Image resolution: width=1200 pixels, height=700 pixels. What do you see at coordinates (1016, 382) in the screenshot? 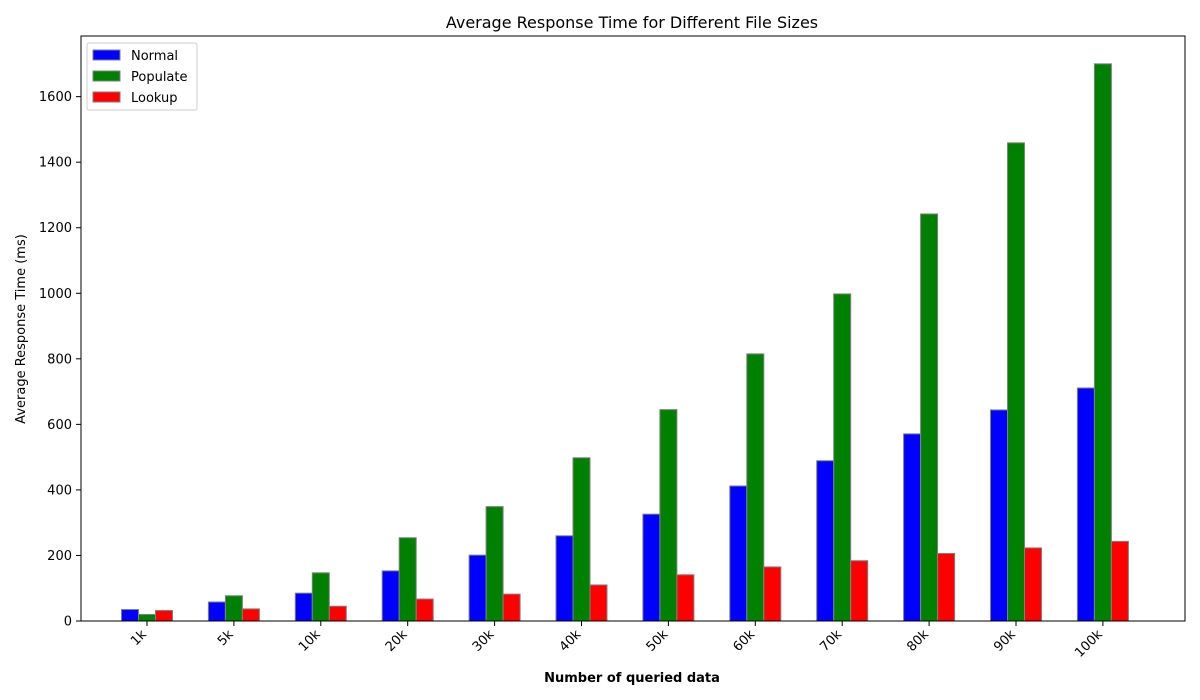
I see `bar-populate-90k` at bounding box center [1016, 382].